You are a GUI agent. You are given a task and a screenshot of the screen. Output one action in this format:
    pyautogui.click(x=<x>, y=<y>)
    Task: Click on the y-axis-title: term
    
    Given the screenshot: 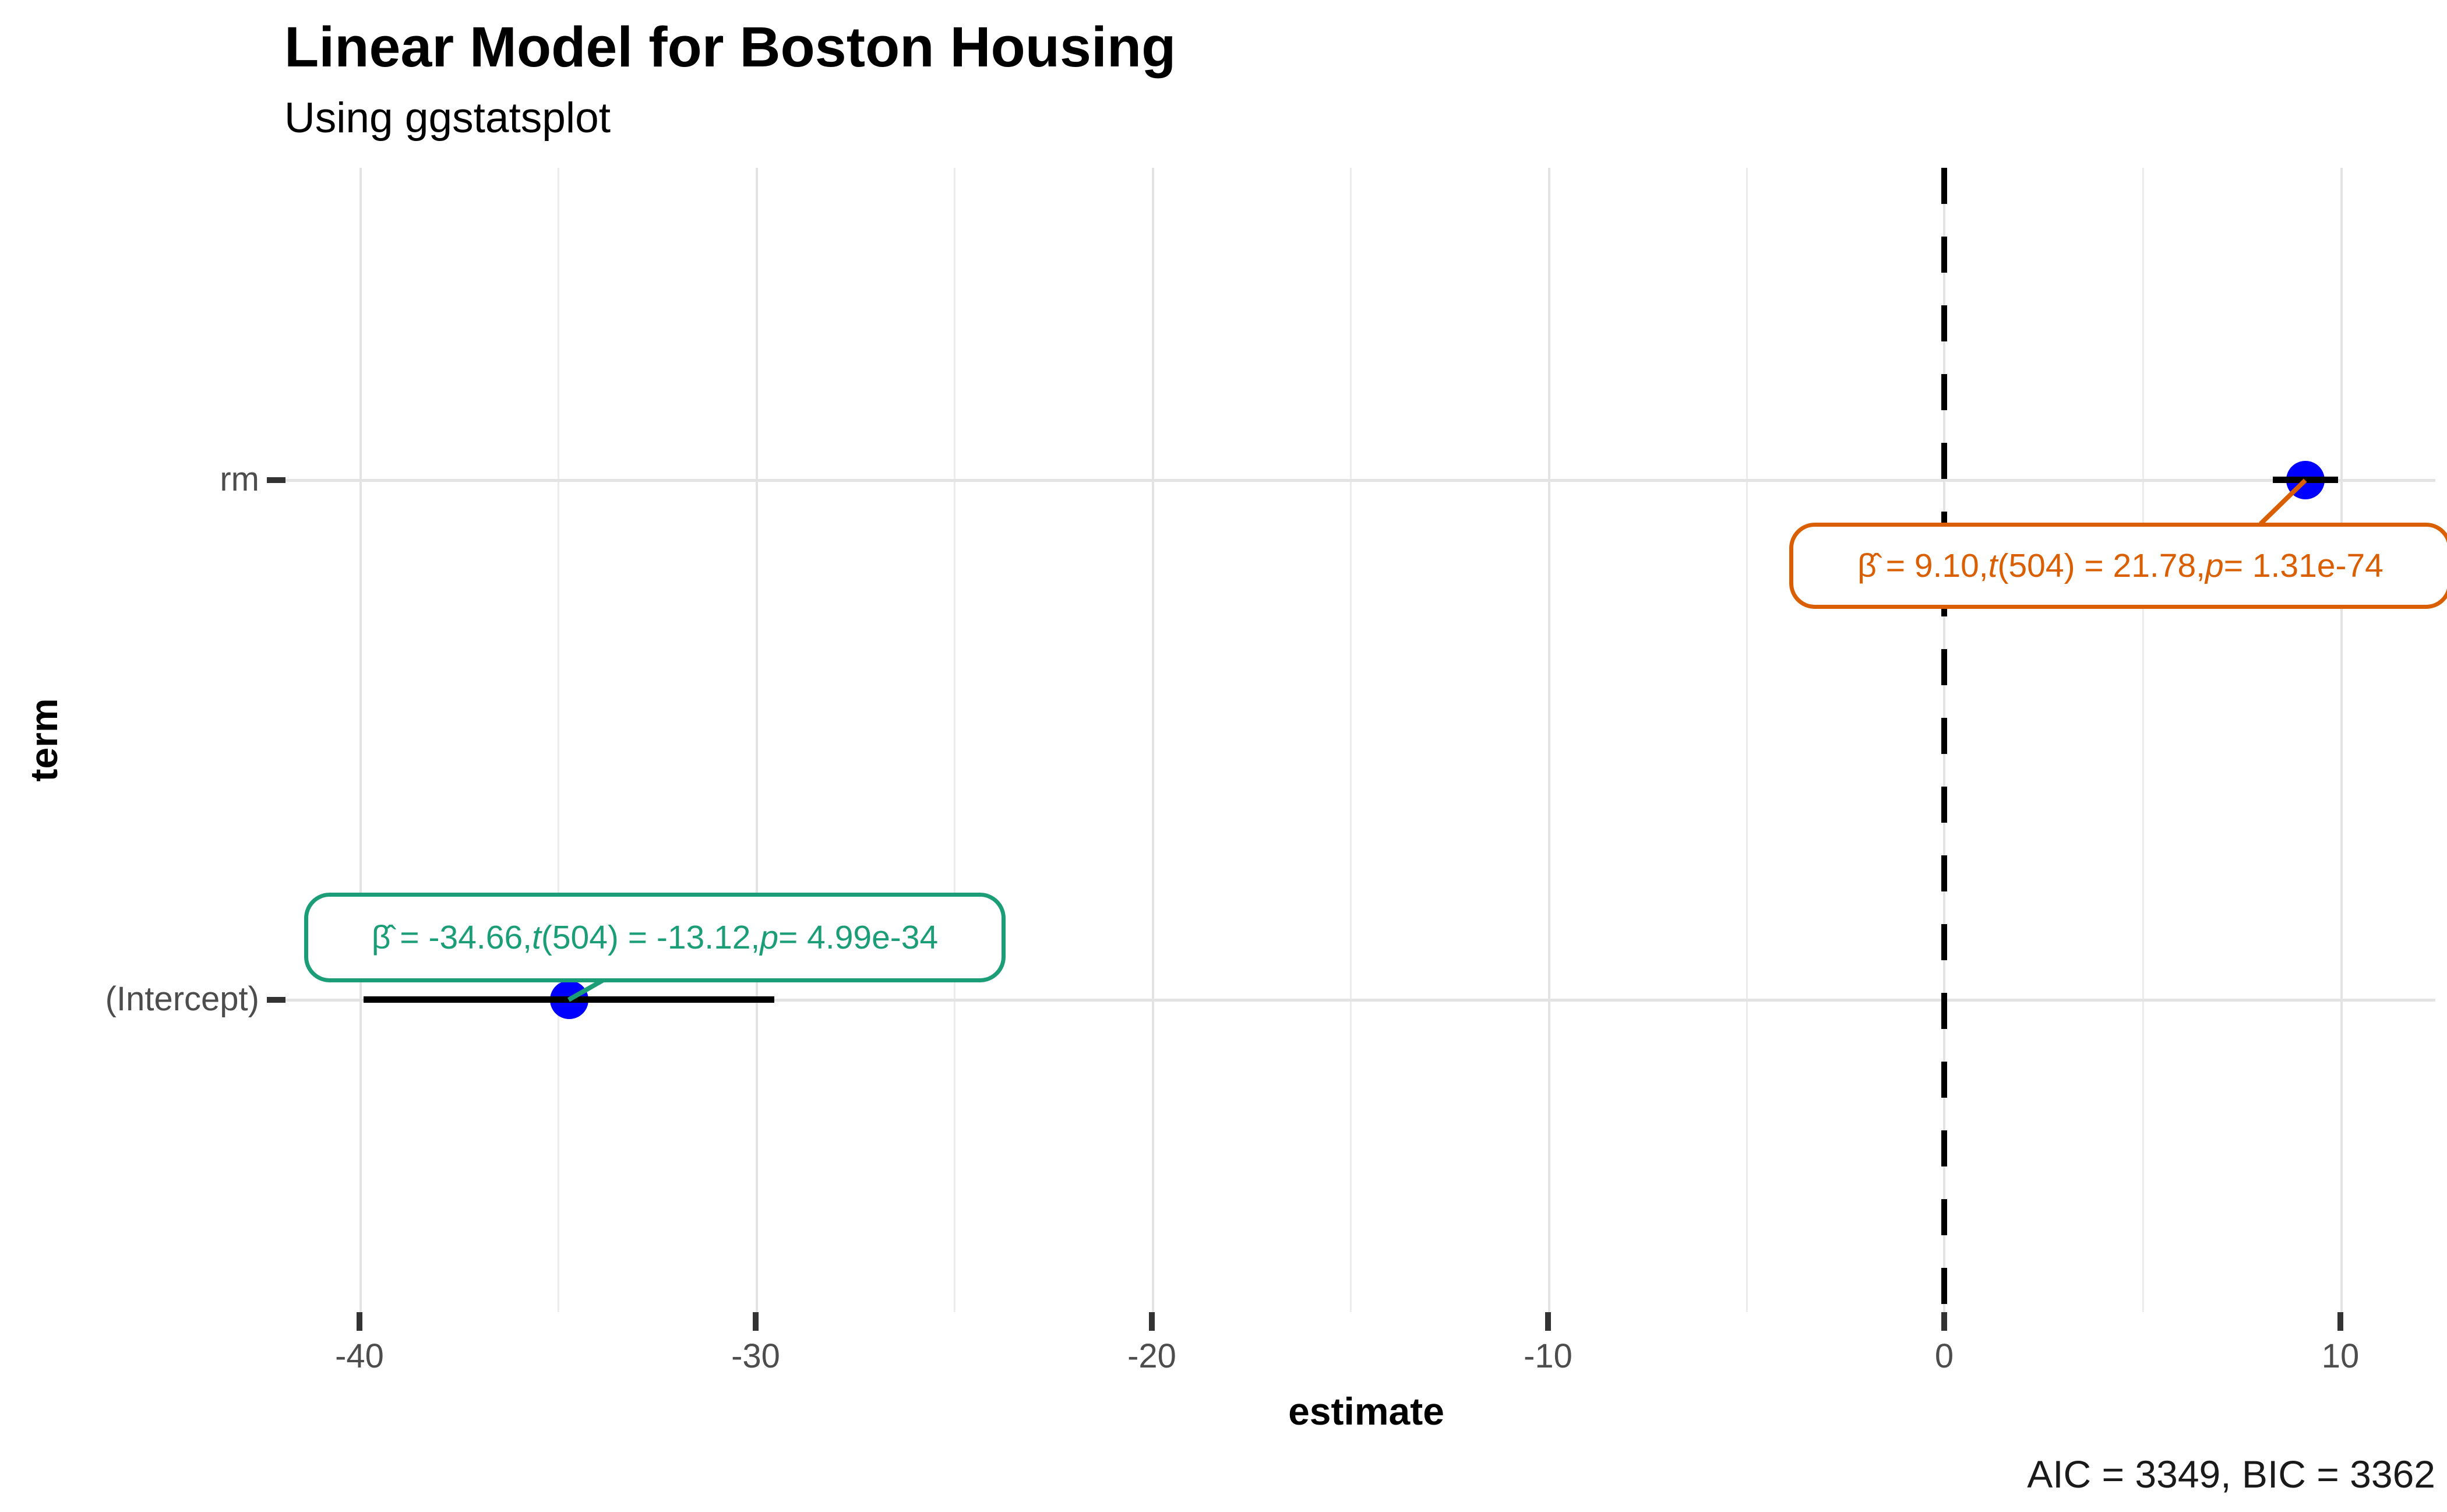 What is the action you would take?
    pyautogui.click(x=43, y=740)
    